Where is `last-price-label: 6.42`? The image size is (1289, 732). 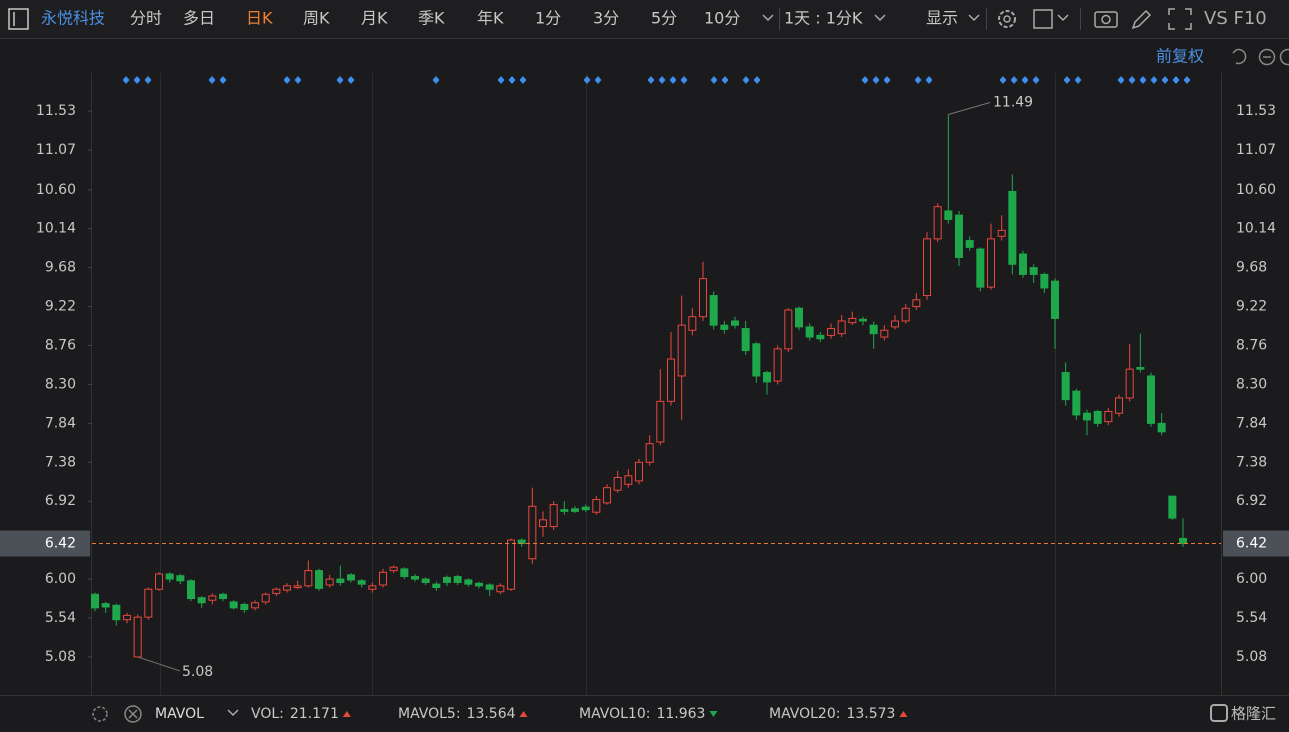
last-price-label: 6.42 is located at coordinates (60, 544).